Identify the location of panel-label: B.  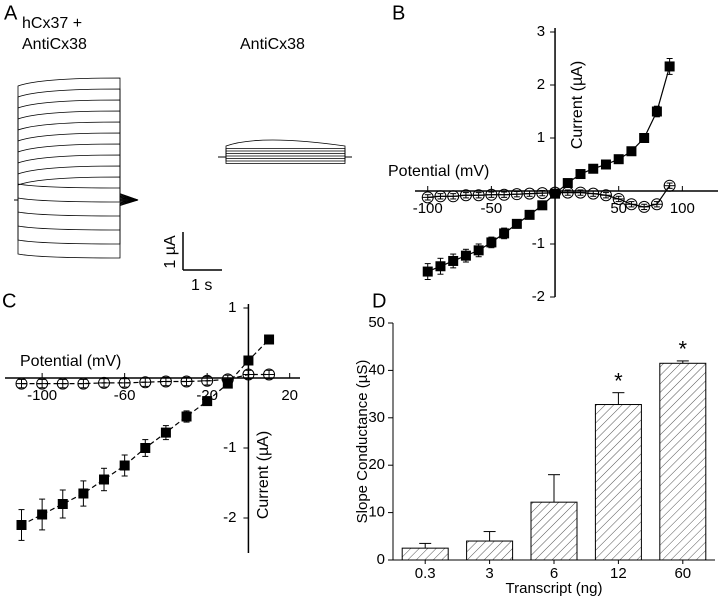
(398, 13).